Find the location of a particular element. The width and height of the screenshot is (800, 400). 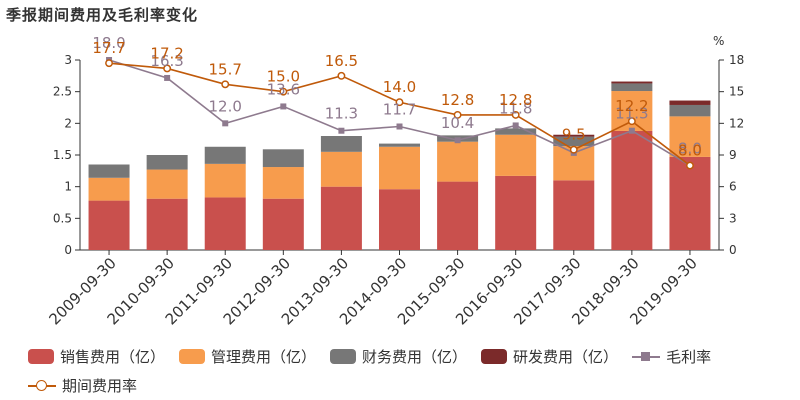

gross-margin-data-label: 11.7 is located at coordinates (399, 110).